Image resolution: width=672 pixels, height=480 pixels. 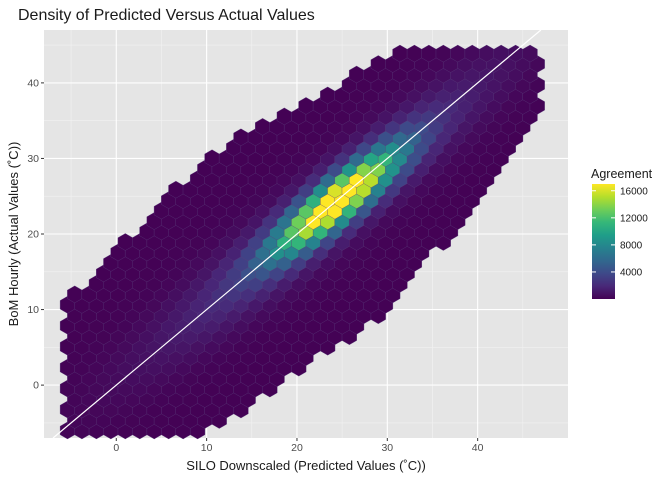 What do you see at coordinates (13, 234) in the screenshot?
I see `y-axis-title: BoM Hourly (Actual Values (˚C))` at bounding box center [13, 234].